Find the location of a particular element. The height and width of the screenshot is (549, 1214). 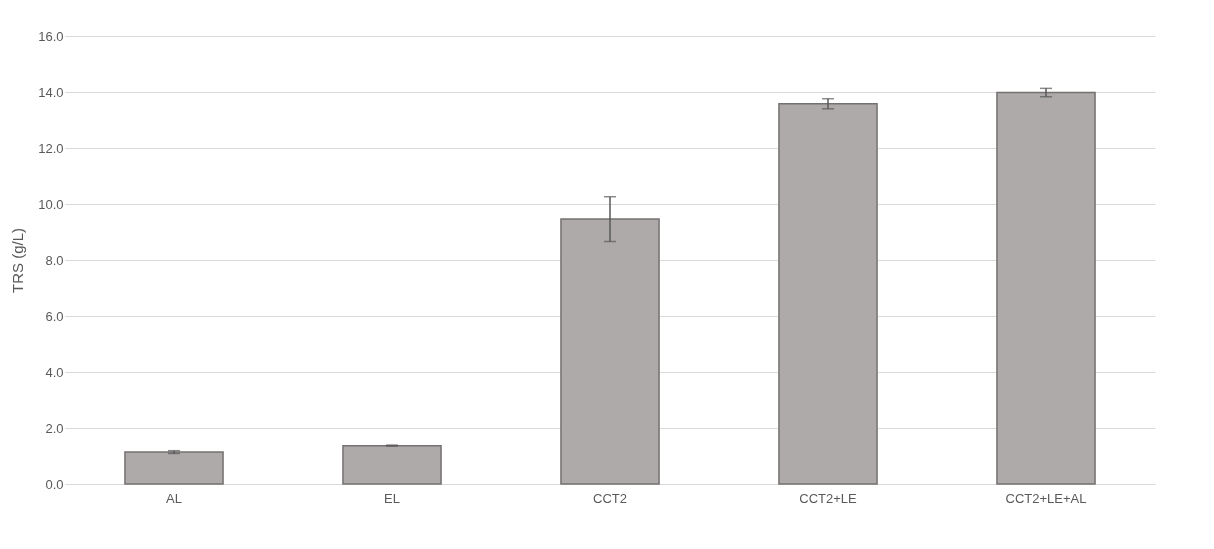

y-tick-label: 14.0 is located at coordinates (51, 92).